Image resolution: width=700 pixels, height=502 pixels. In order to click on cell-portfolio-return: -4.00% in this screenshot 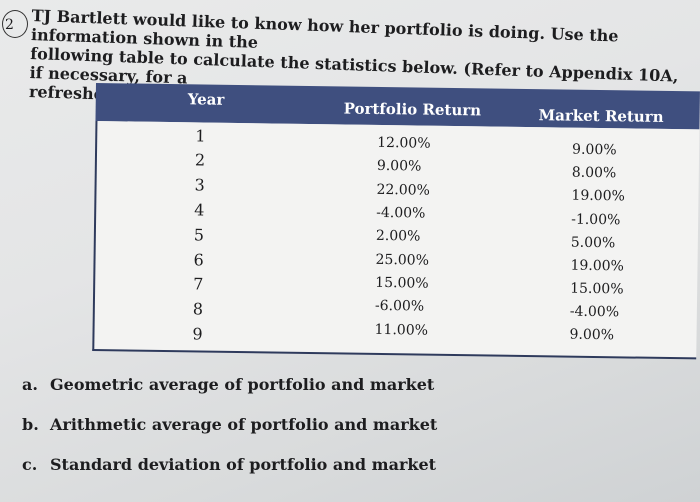, I will do `click(401, 213)`.